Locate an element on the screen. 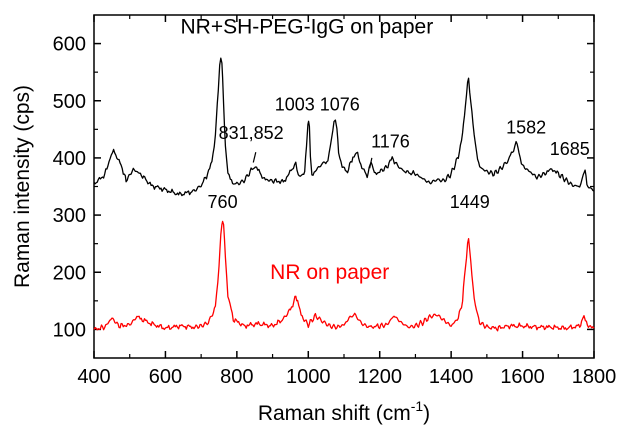  peak-label: 1685 is located at coordinates (570, 149).